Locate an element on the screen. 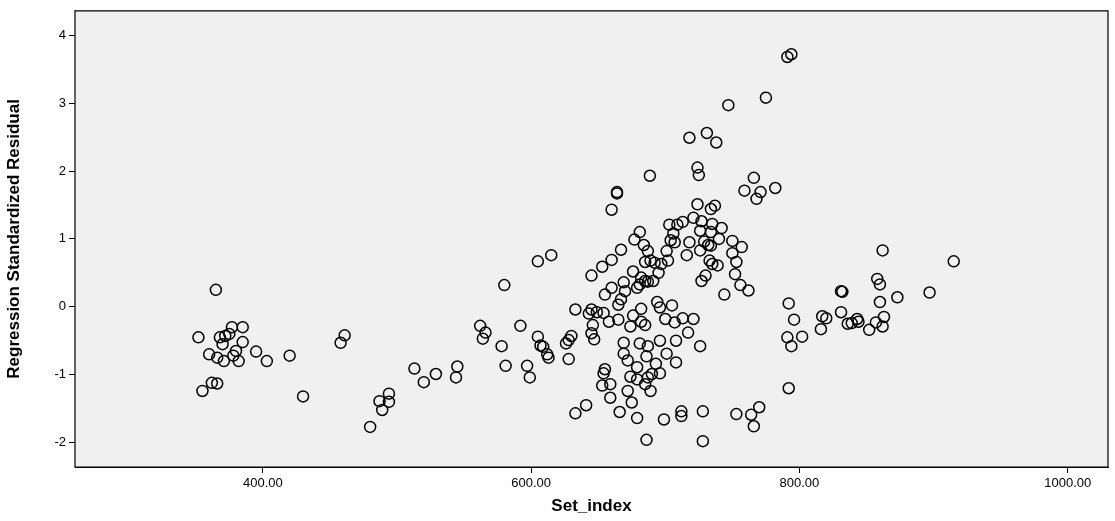 Image resolution: width=1115 pixels, height=521 pixels. y-tick-label: -2 is located at coordinates (60, 442).